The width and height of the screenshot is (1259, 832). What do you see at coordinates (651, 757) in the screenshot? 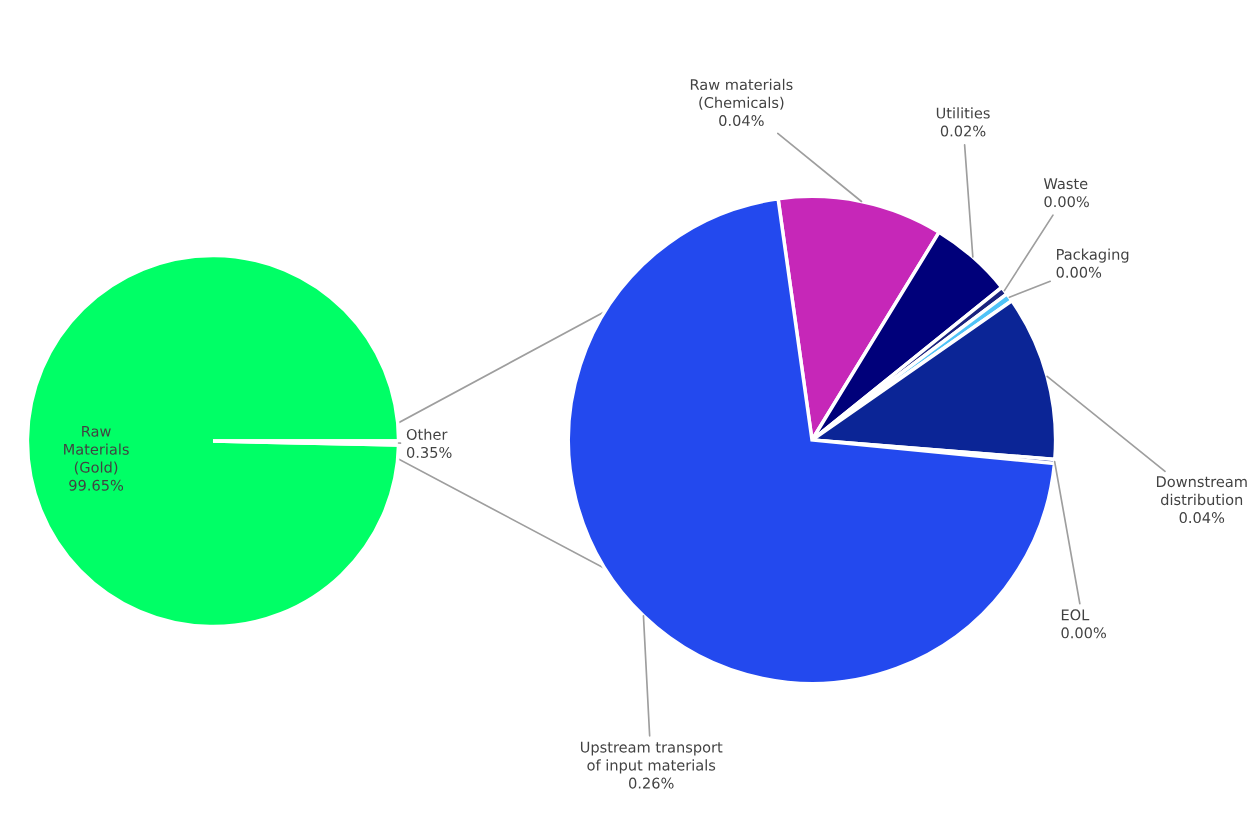
I see `slice-label: Upstream transport of input materials` at bounding box center [651, 757].